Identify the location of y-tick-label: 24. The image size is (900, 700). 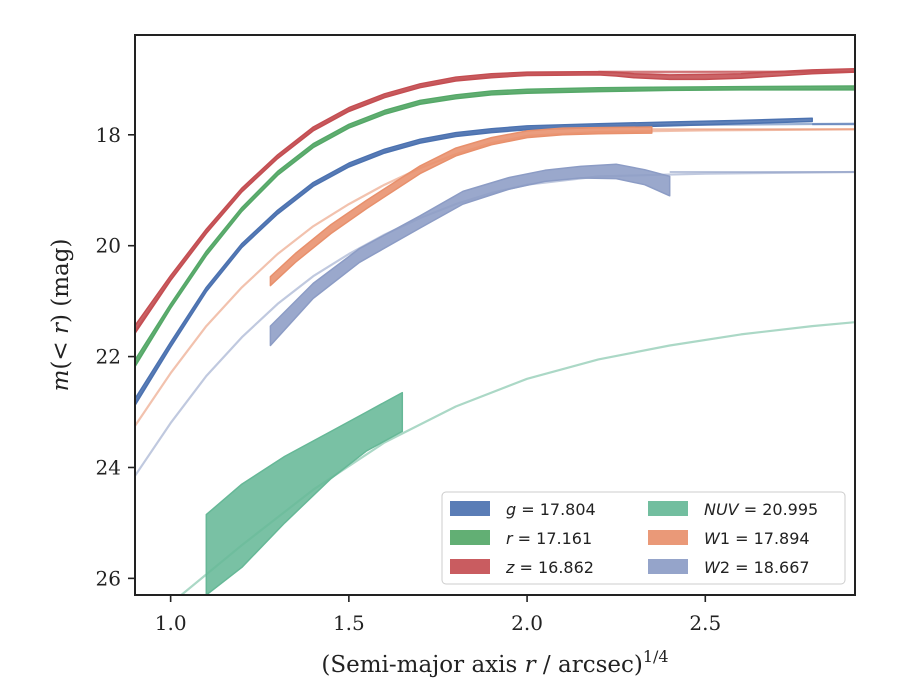
(108, 467).